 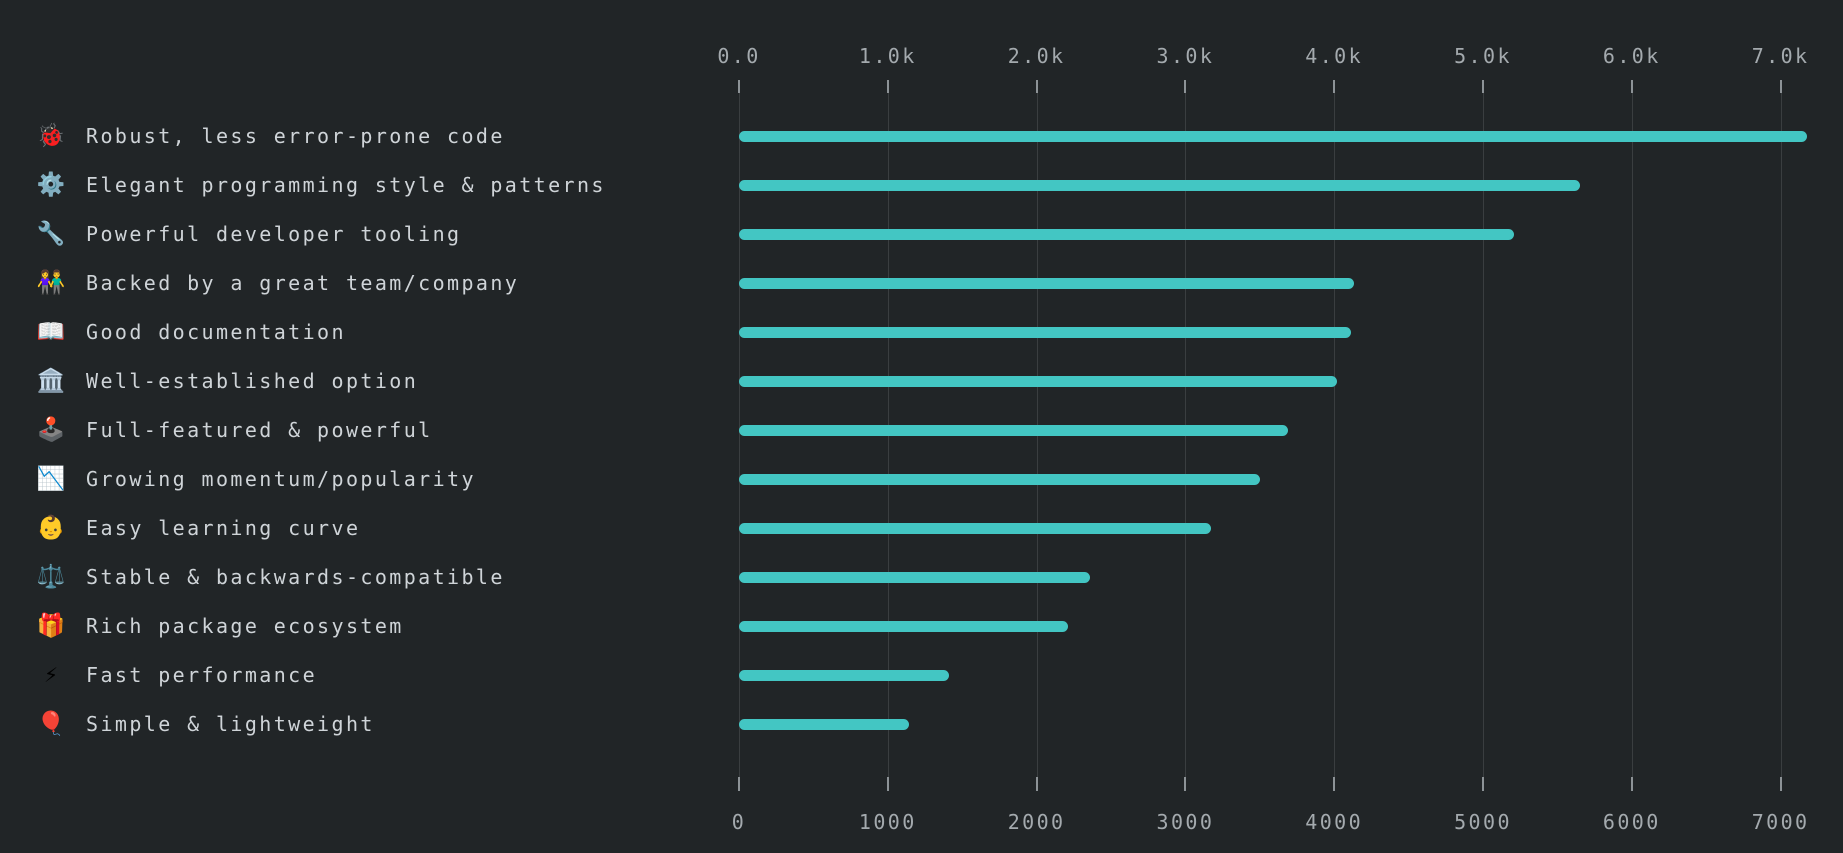 What do you see at coordinates (51, 184) in the screenshot?
I see `gear-icon: ⚙️` at bounding box center [51, 184].